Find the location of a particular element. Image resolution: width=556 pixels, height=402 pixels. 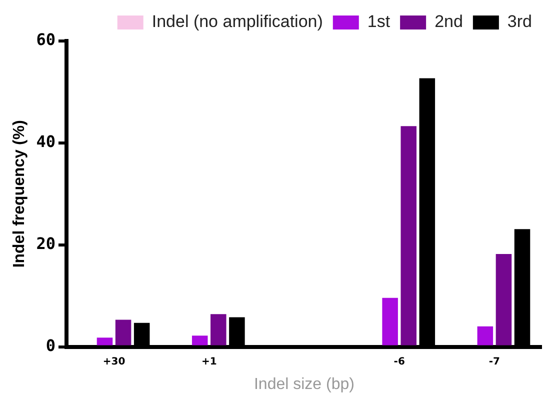

legend-label: Indel (no amplification) is located at coordinates (237, 22).